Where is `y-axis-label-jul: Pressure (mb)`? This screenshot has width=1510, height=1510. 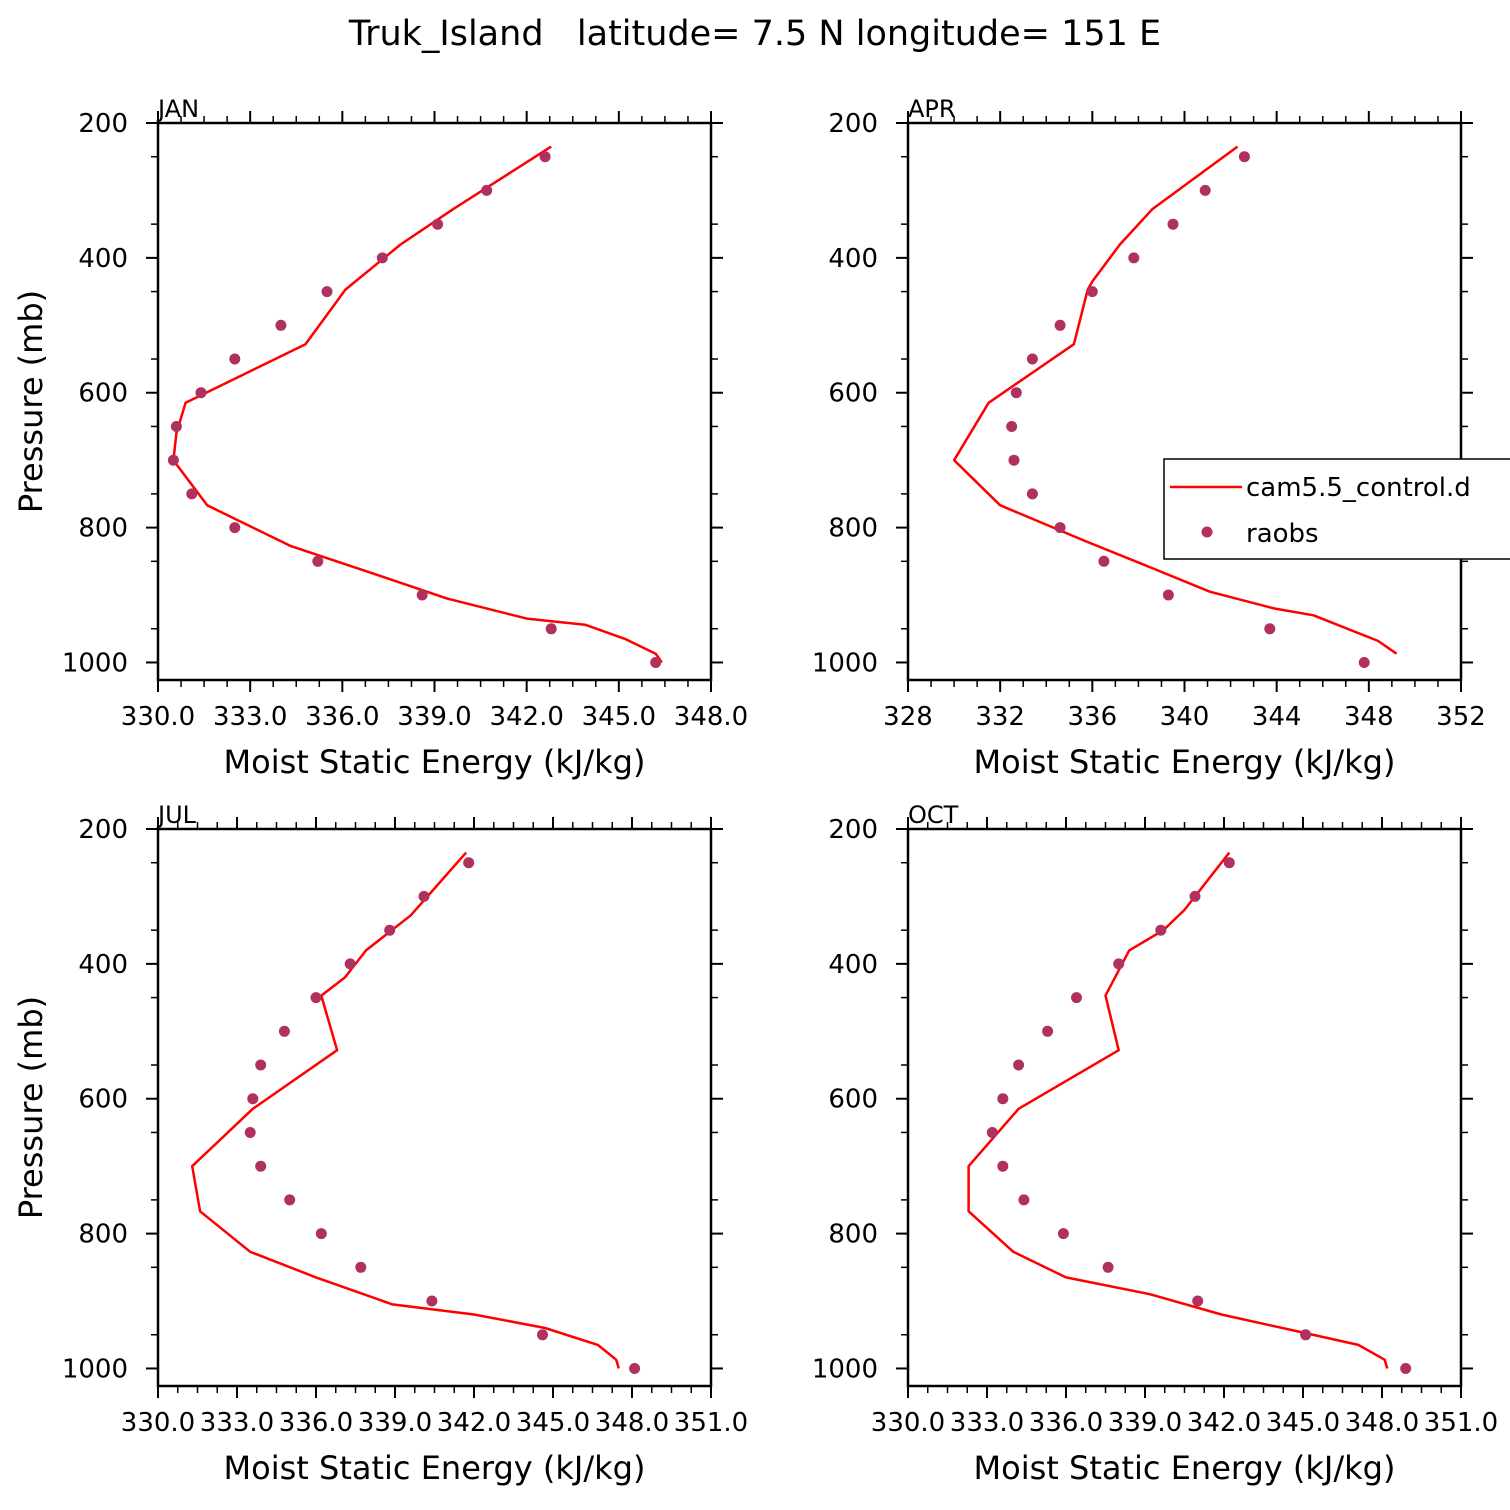 y-axis-label-jul: Pressure (mb) is located at coordinates (31, 1107).